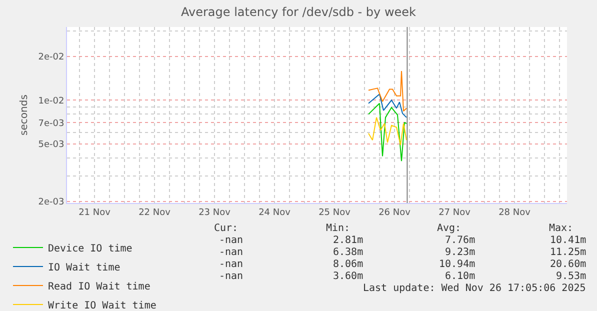  I want to click on text: 10.94m, so click(457, 264).